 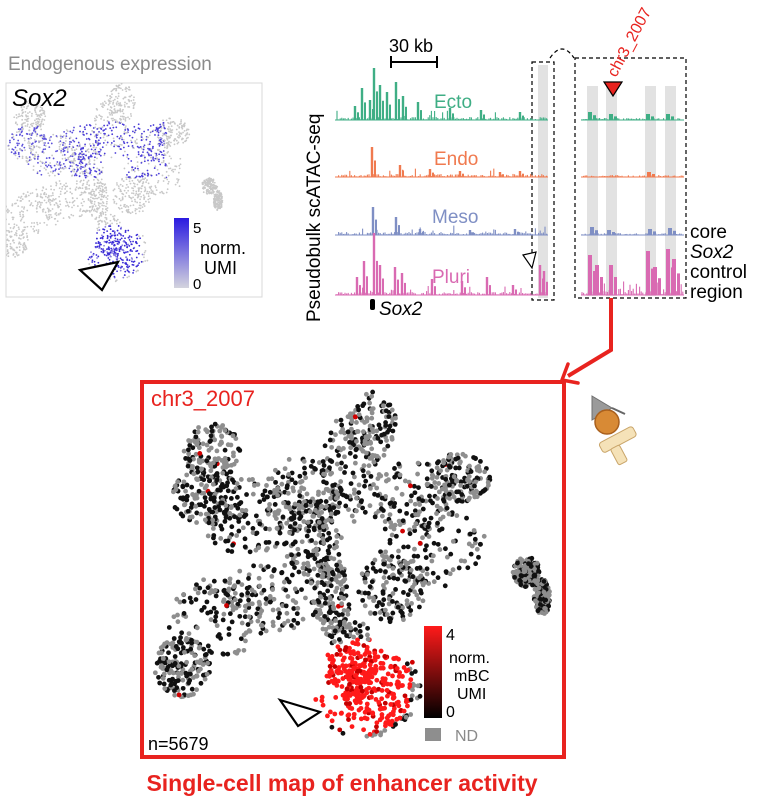 I want to click on enhancer-legend-label-1: norm., so click(x=469, y=658).